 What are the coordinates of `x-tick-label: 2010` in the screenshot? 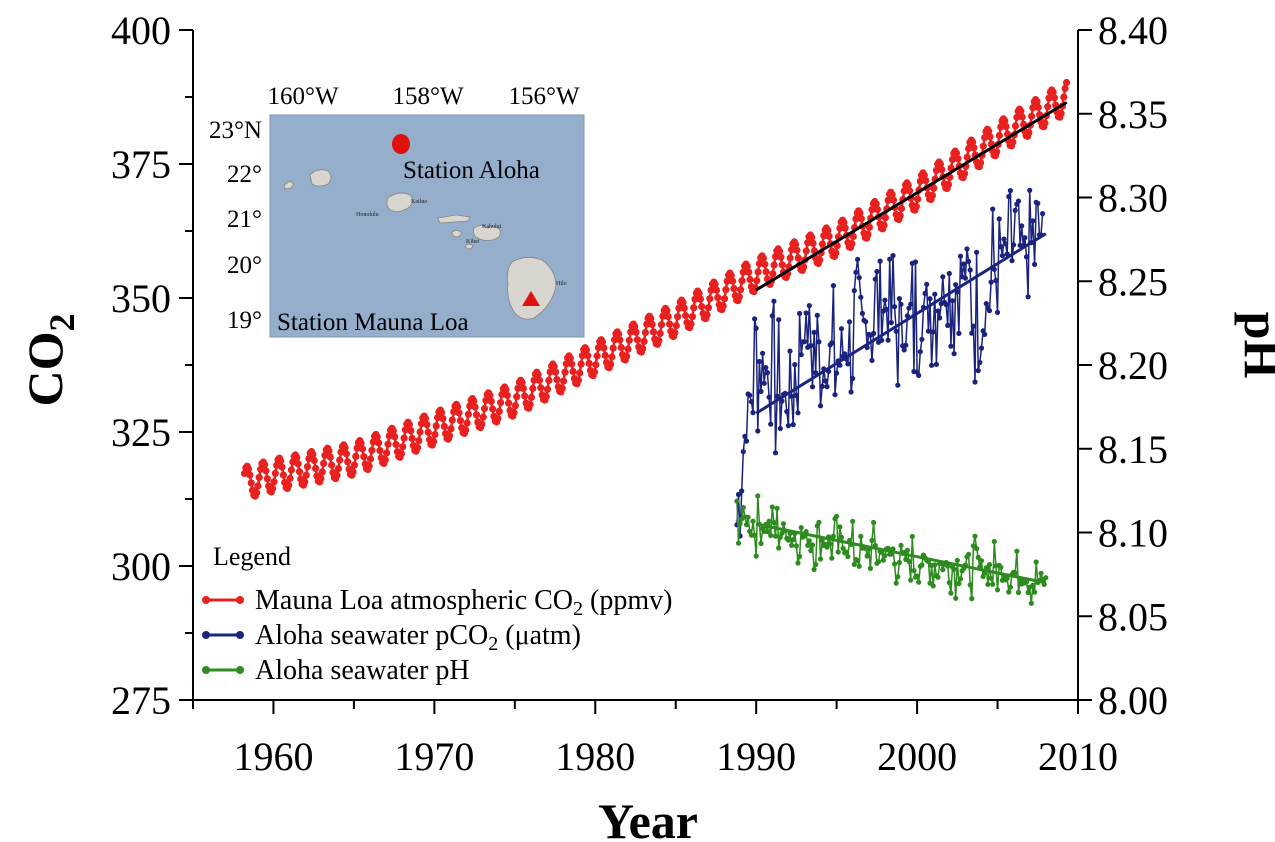 It's located at (1078, 756).